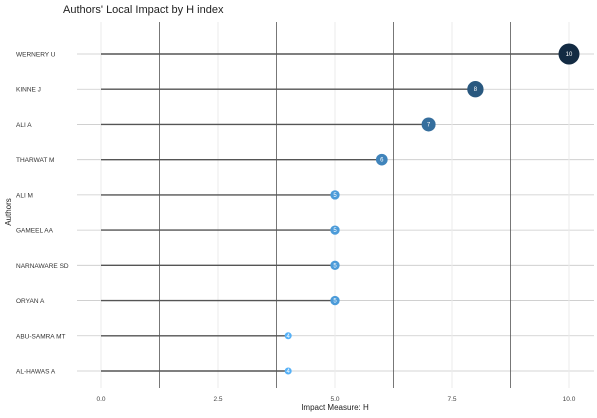 The width and height of the screenshot is (597, 418). What do you see at coordinates (335, 407) in the screenshot?
I see `x-axis-title: Impact Measure: H` at bounding box center [335, 407].